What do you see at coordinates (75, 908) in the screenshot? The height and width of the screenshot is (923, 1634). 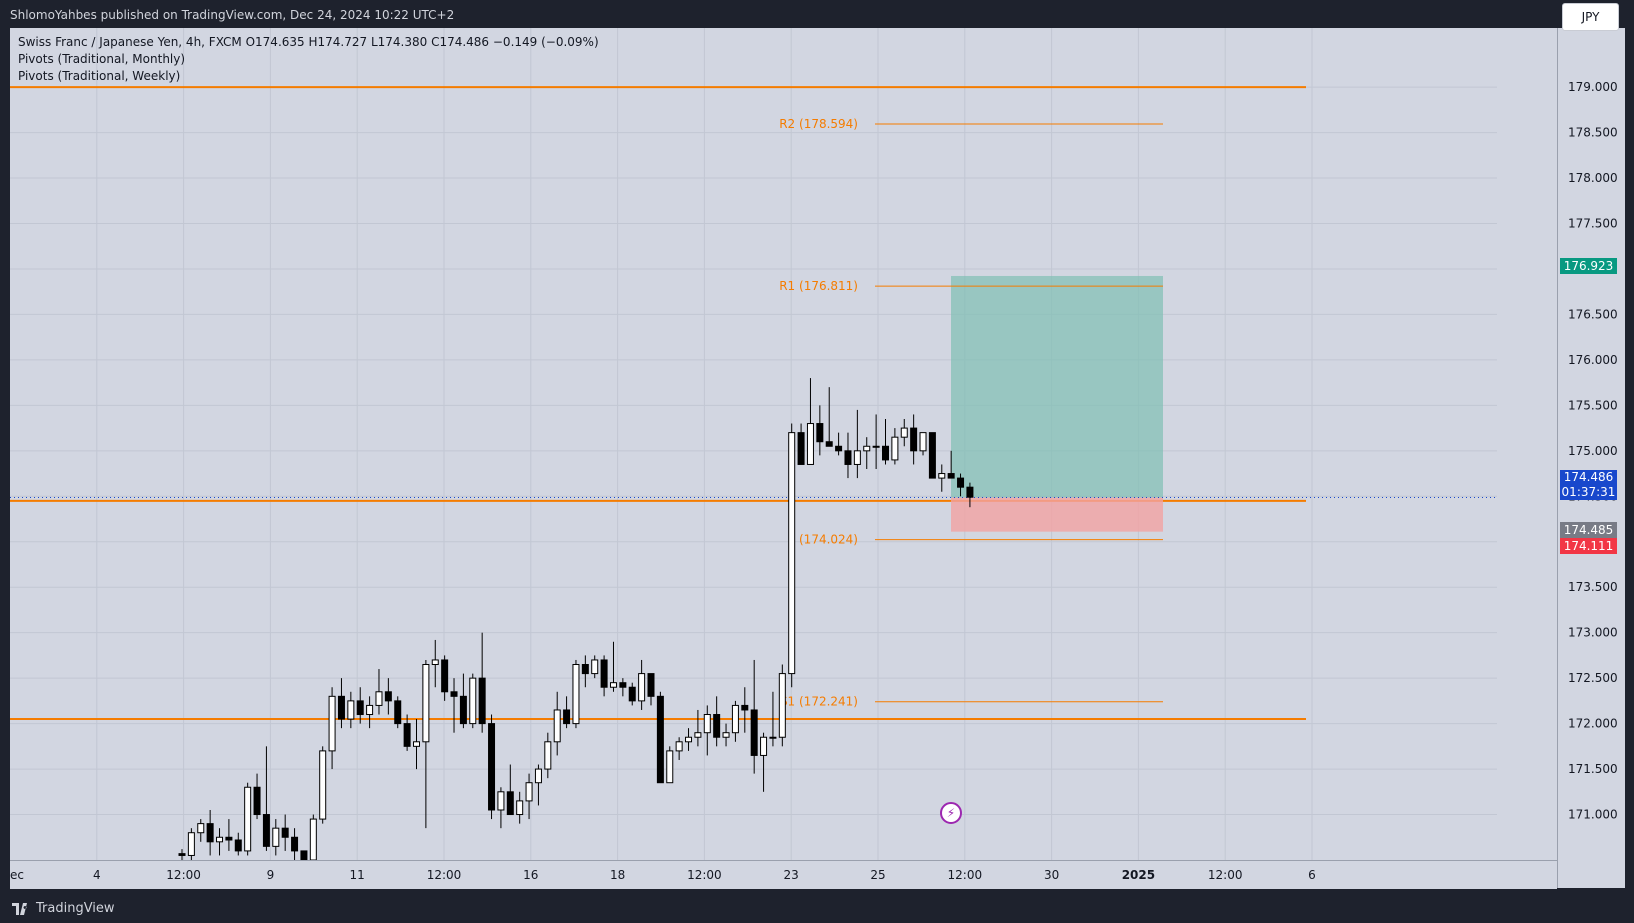 I see `brand-label: TradingView` at bounding box center [75, 908].